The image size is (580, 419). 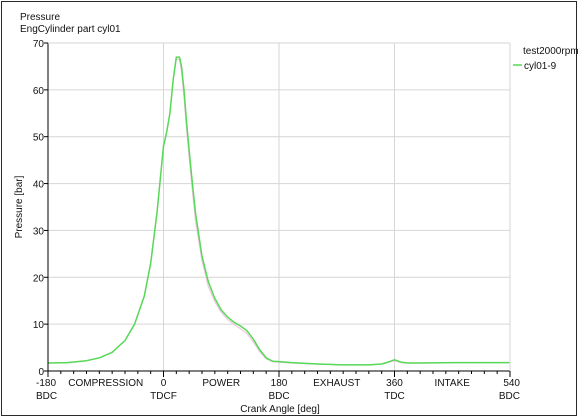 What do you see at coordinates (545, 59) in the screenshot?
I see `legend: test2000rpm cyl01-9` at bounding box center [545, 59].